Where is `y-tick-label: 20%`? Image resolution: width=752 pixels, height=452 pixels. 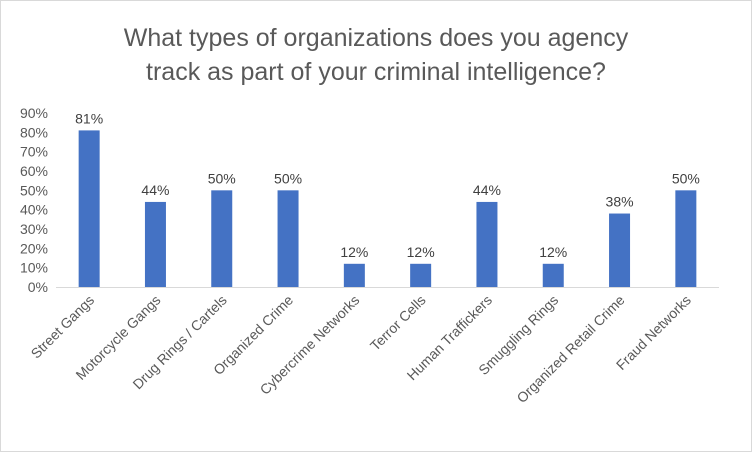 y-tick-label: 20% is located at coordinates (34, 248).